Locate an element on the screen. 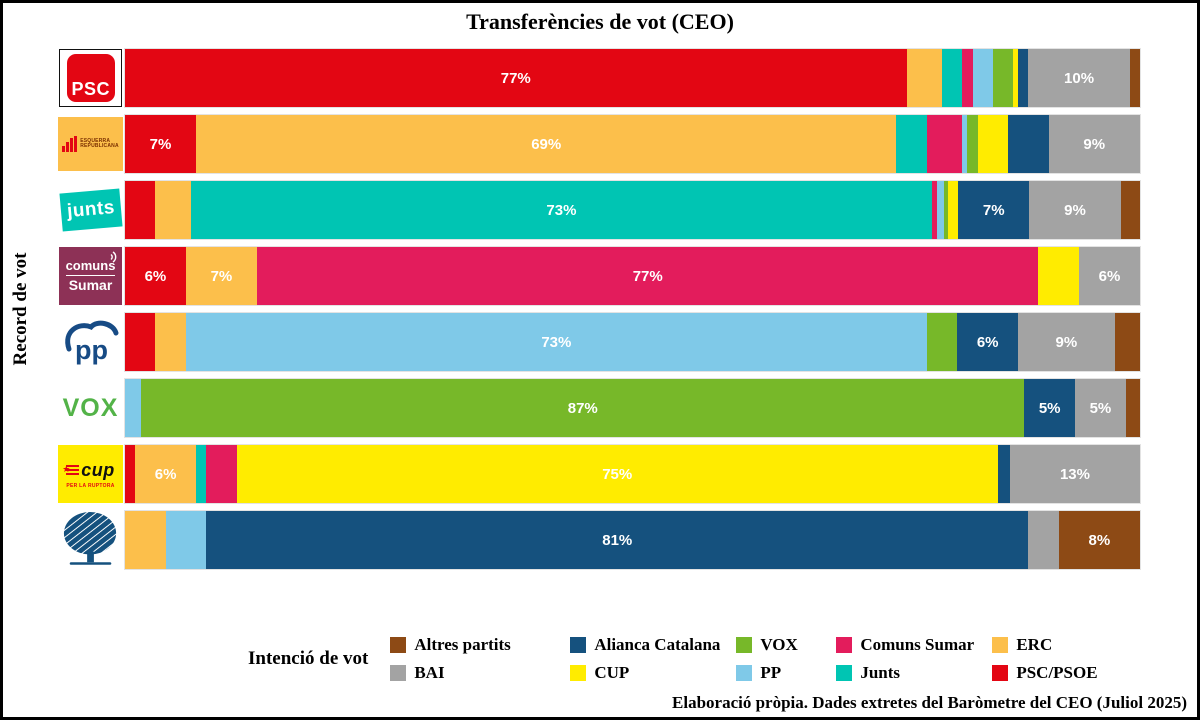  record-row-erc: ESQUERRA REPUBLICANA 7% 69% 9% is located at coordinates (599, 144).